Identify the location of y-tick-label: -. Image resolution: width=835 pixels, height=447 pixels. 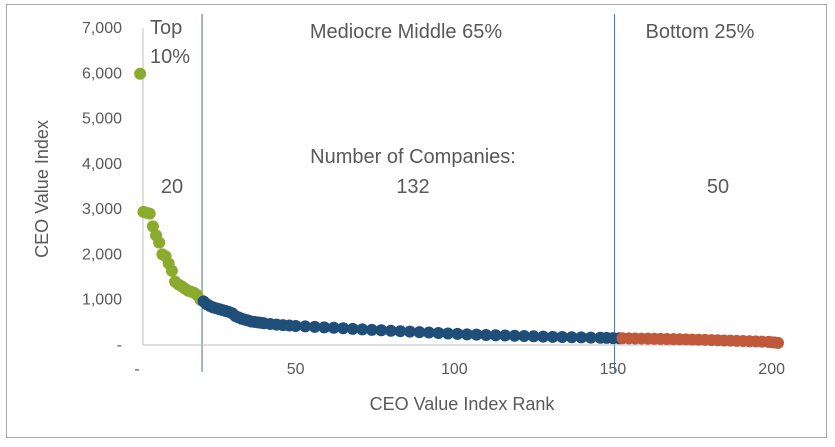
(119, 345).